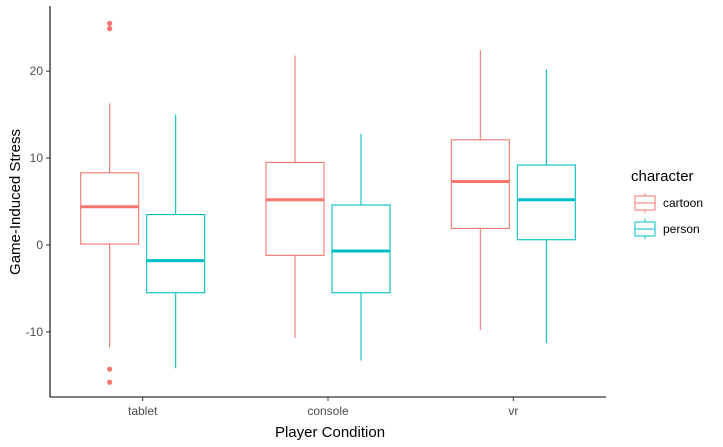 The height and width of the screenshot is (447, 723). Describe the element at coordinates (330, 432) in the screenshot. I see `x-axis-title: Player Condition` at that location.